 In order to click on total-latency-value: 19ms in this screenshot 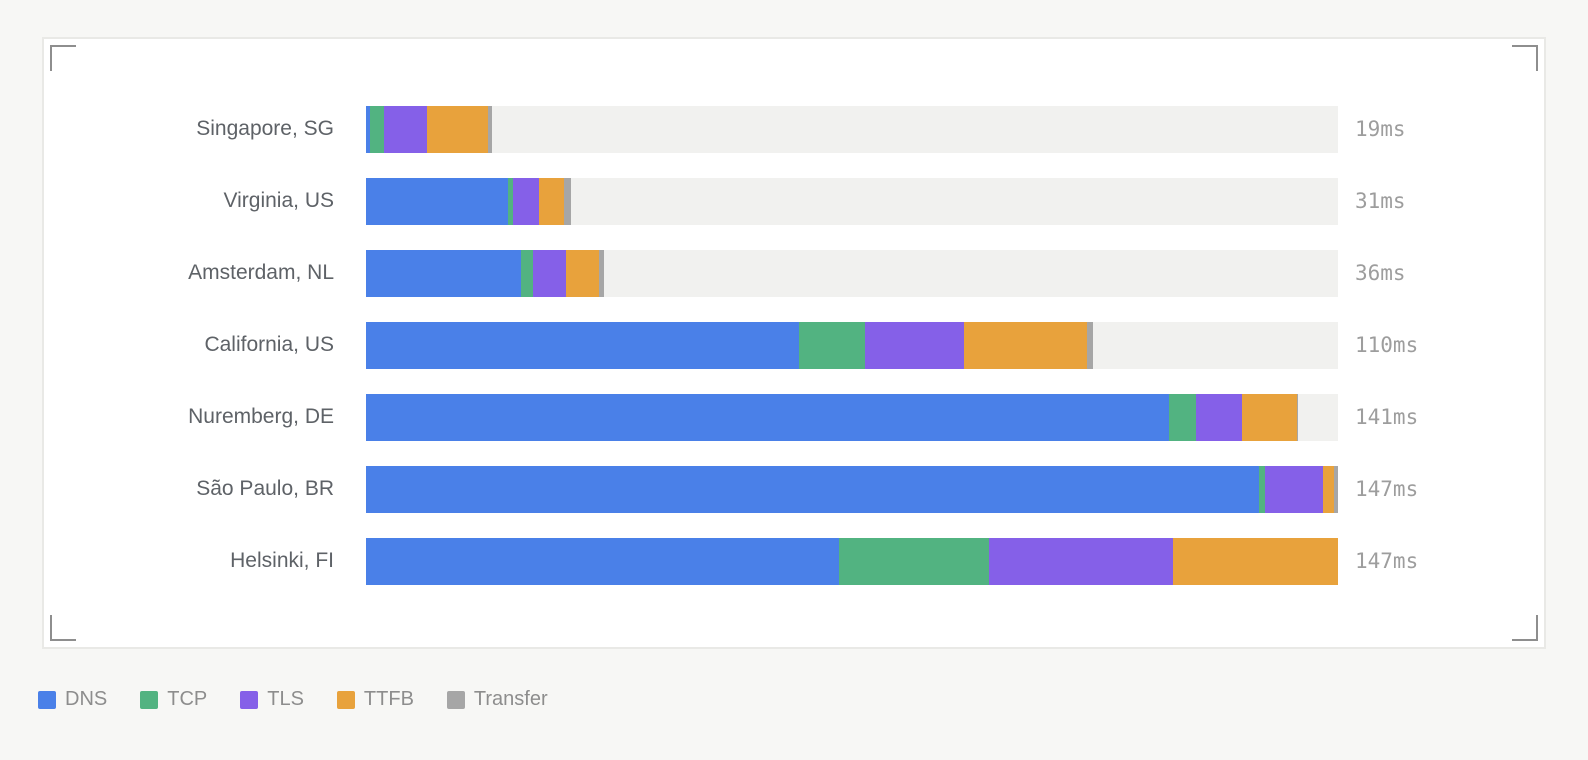, I will do `click(1380, 129)`.